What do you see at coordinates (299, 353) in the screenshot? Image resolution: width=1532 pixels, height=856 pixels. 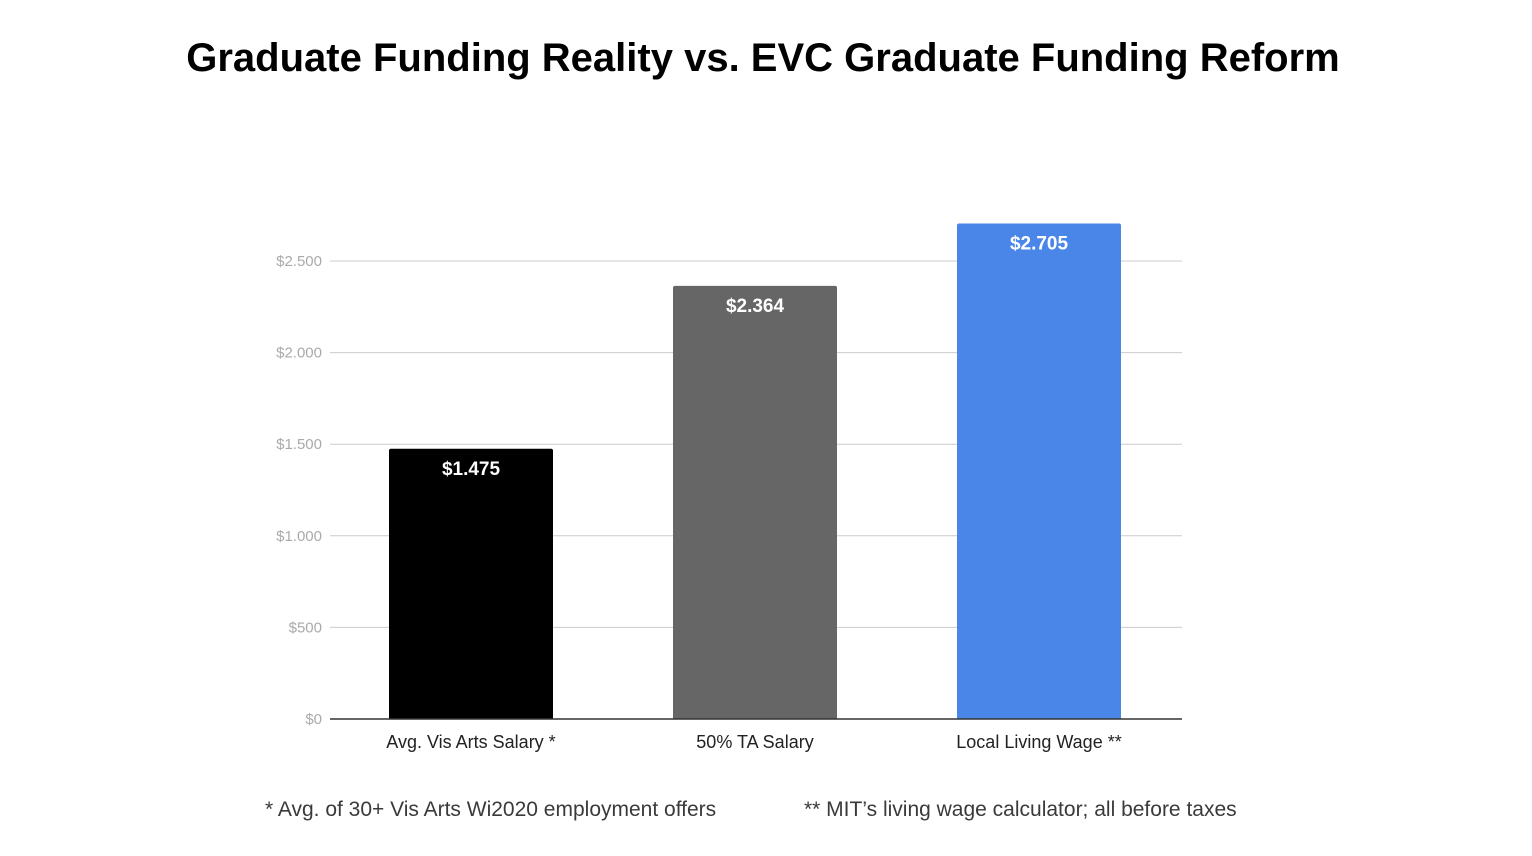 I see `y-tick-label: $2.000` at bounding box center [299, 353].